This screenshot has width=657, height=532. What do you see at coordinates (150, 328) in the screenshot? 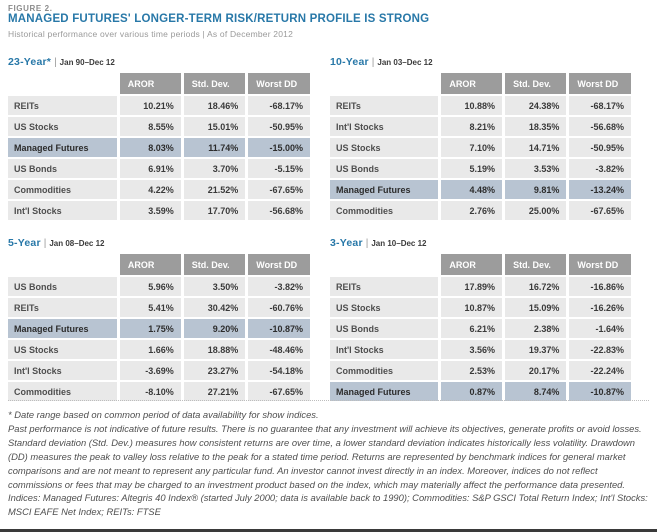
I see `row-value: 1.75%` at bounding box center [150, 328].